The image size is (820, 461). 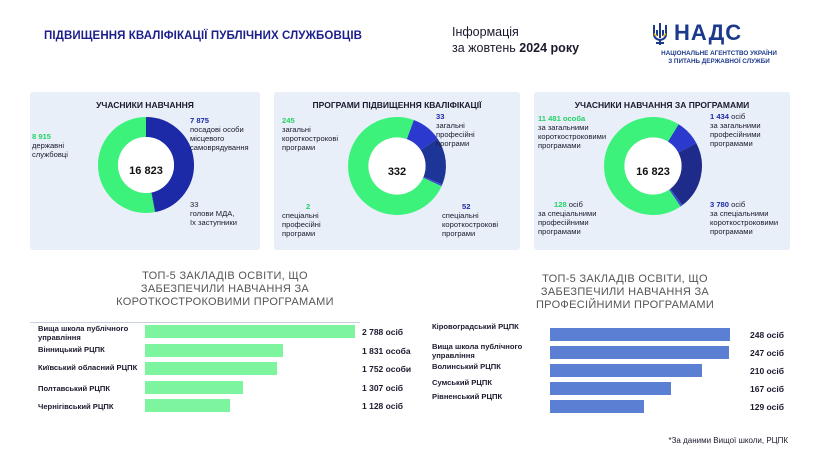 What do you see at coordinates (475, 326) in the screenshot?
I see `bar-category-label: Кіровоградський РЦПК` at bounding box center [475, 326].